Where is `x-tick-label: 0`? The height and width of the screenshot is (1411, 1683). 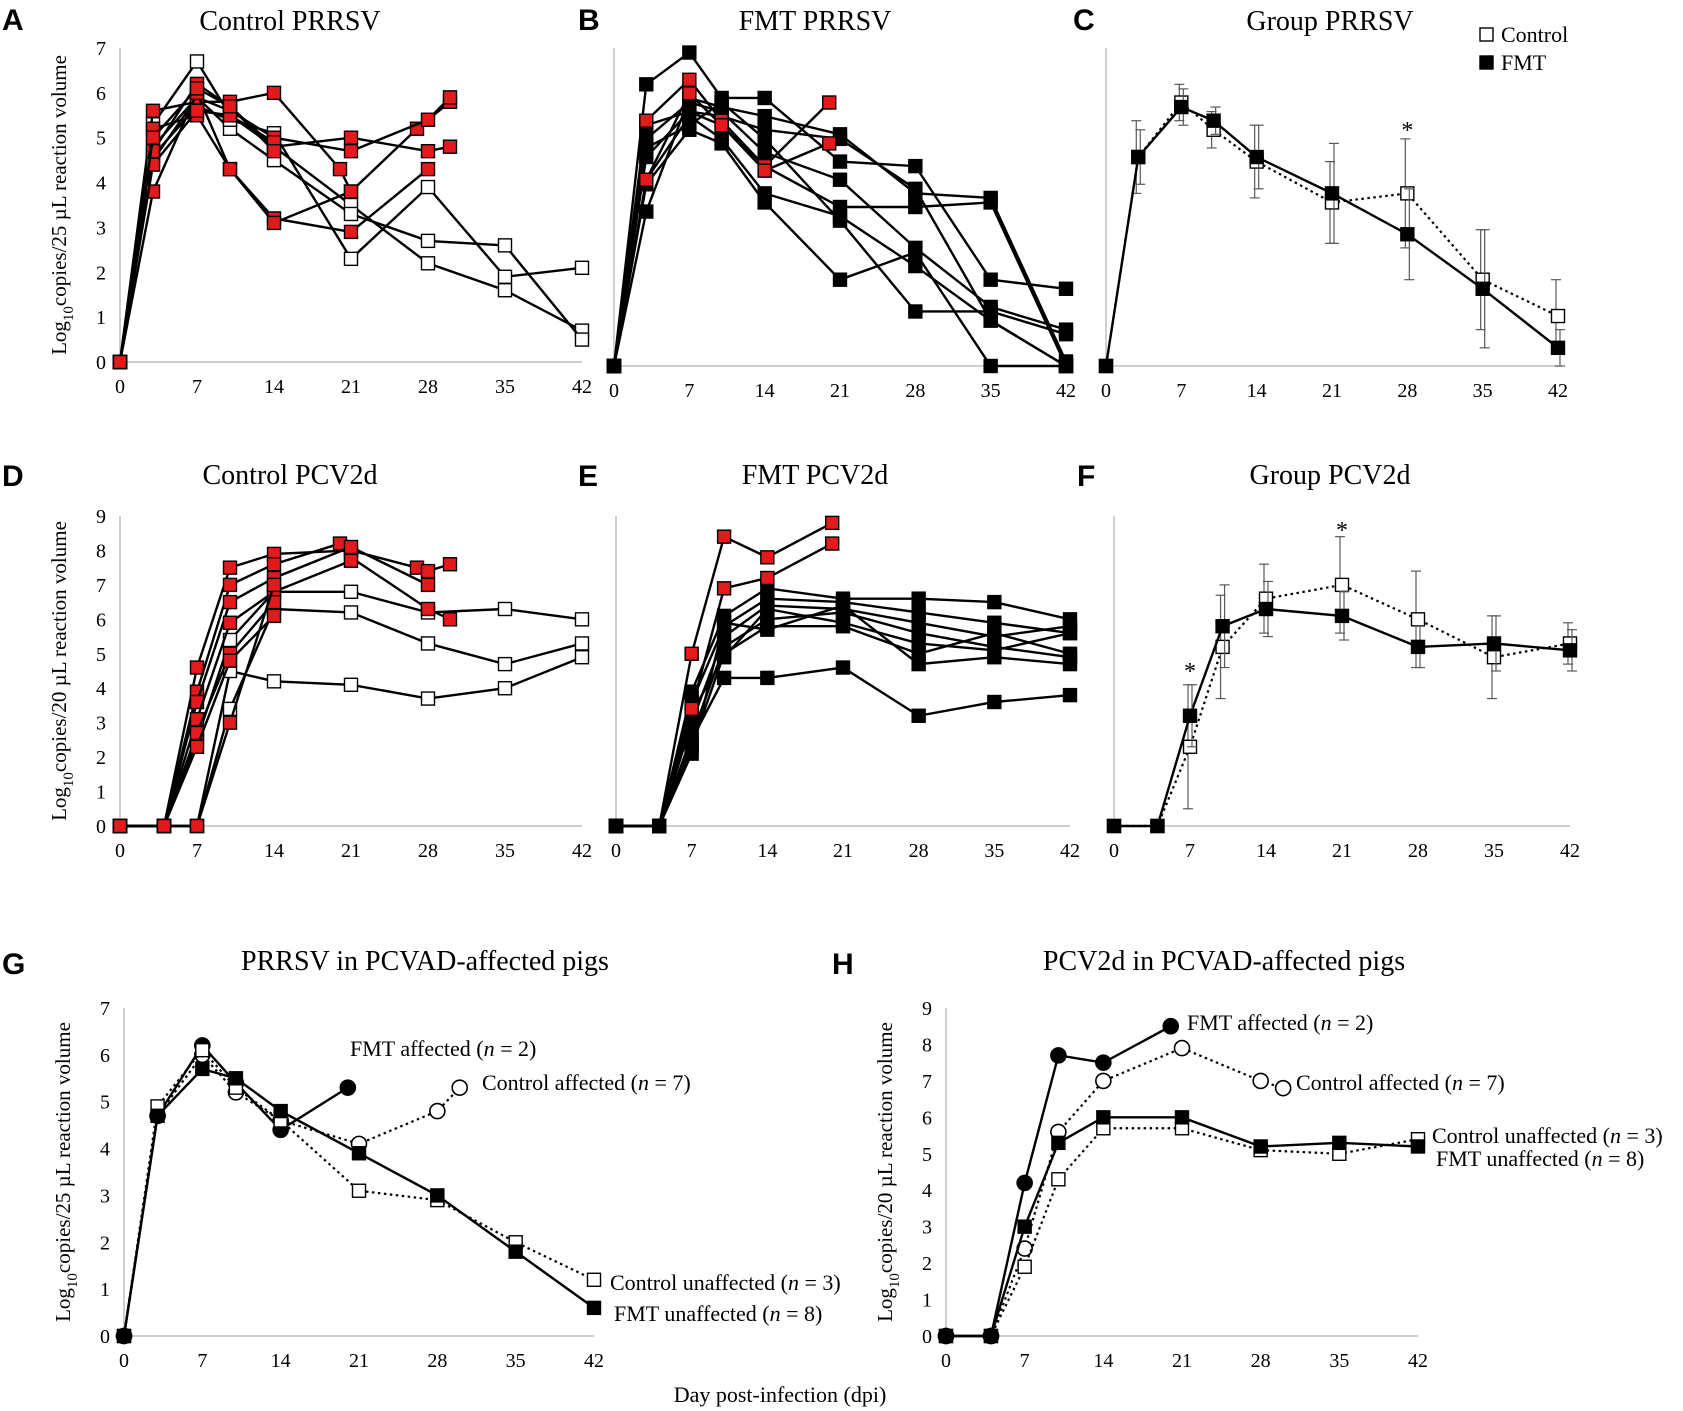 x-tick-label: 0 is located at coordinates (120, 851).